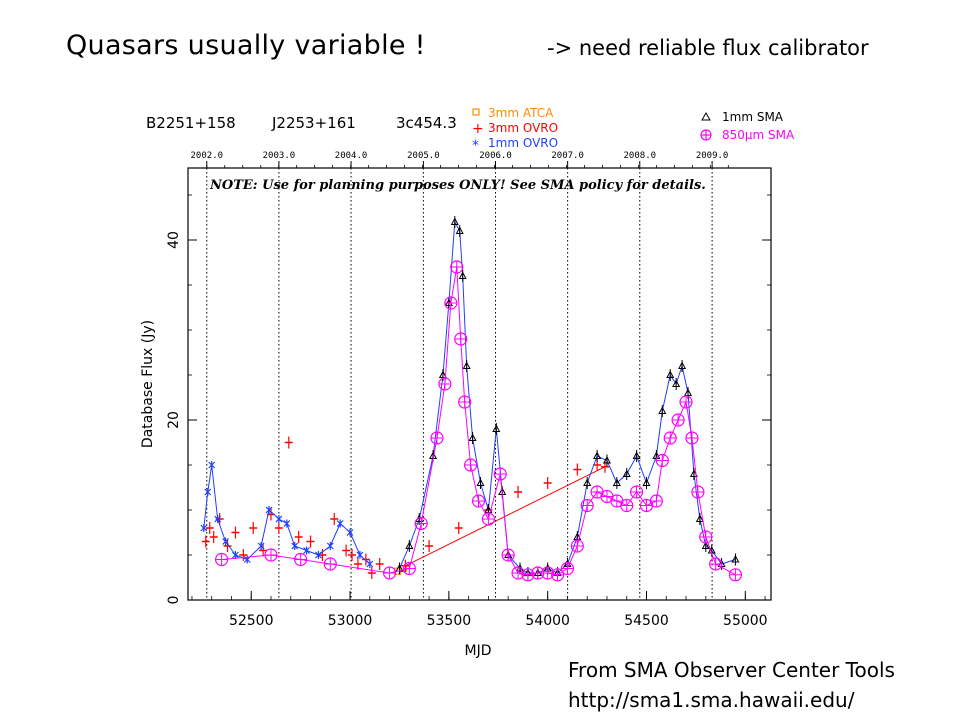  Describe the element at coordinates (711, 700) in the screenshot. I see `credit-line-2: http://sma1.sma.hawaii.edu/` at that location.